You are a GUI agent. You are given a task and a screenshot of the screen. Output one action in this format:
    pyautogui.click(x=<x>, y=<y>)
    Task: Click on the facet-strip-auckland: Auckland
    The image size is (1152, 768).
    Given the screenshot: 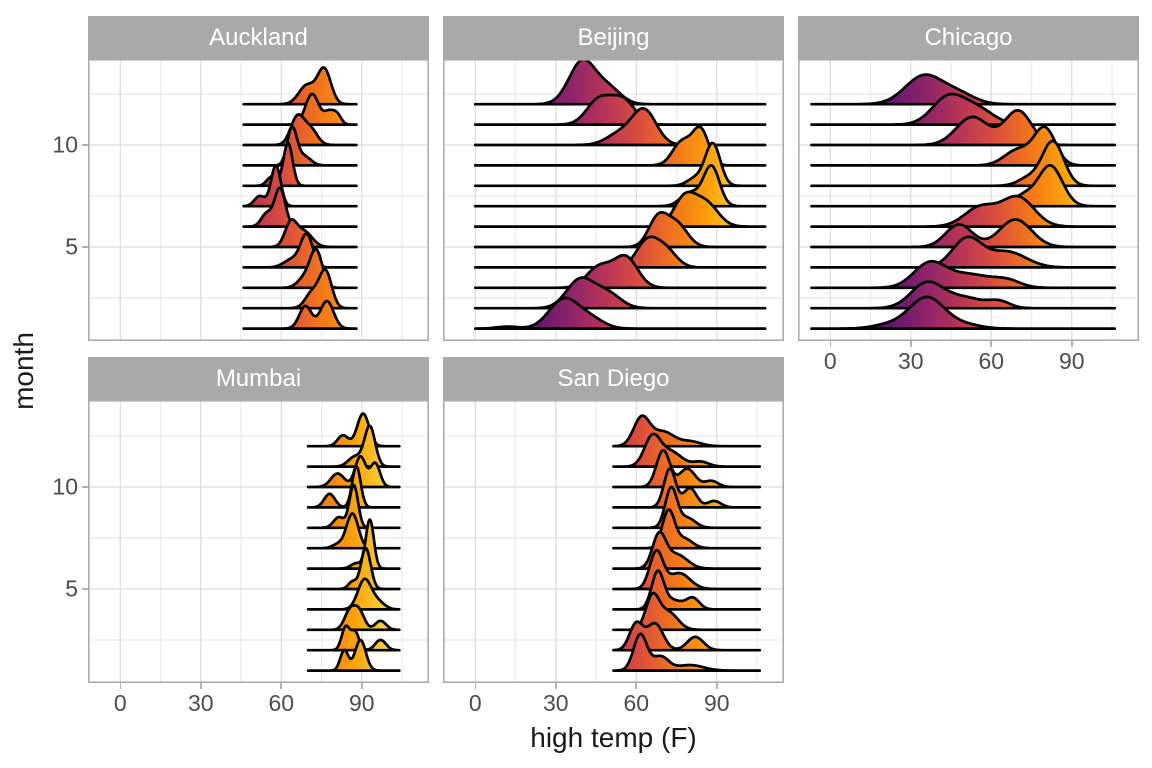 What is the action you would take?
    pyautogui.click(x=258, y=37)
    